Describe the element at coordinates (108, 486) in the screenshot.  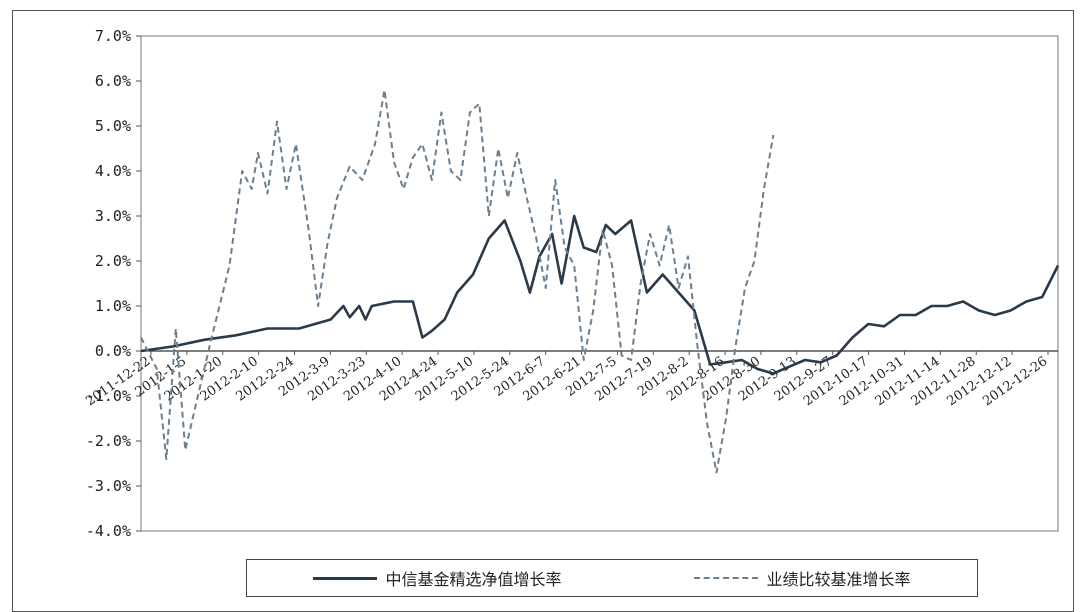
I see `y-tick-label: -3.0%` at that location.